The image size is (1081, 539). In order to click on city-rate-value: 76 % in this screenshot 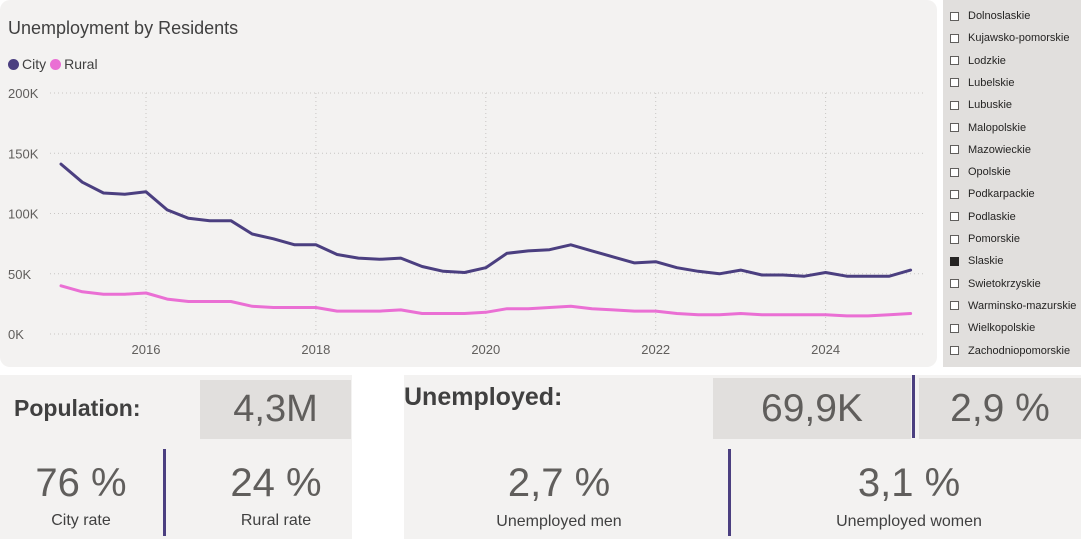, I will do `click(81, 483)`.